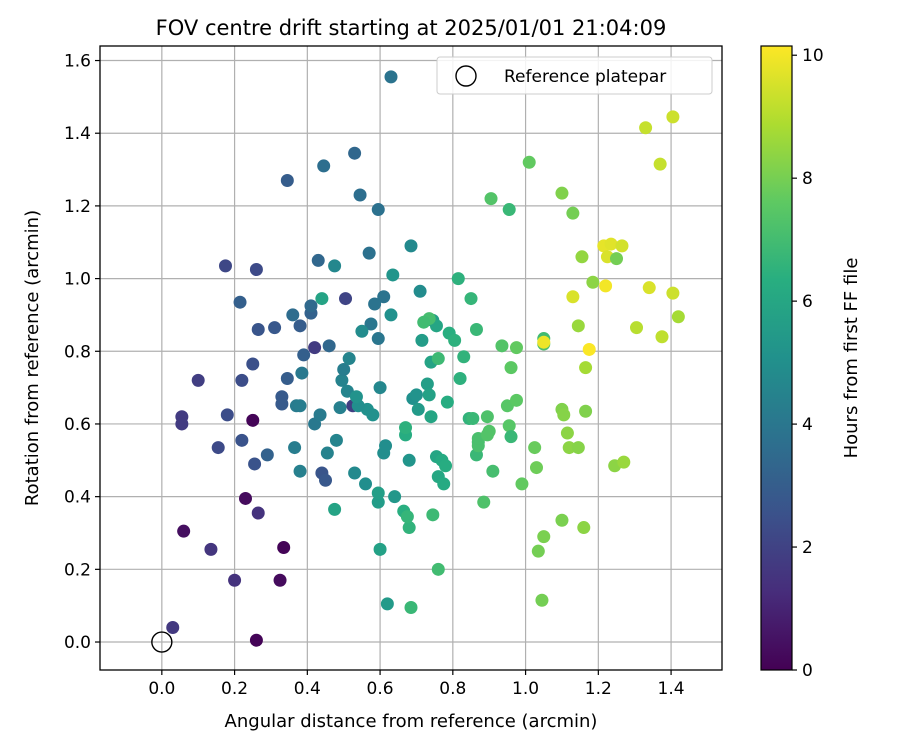 Image resolution: width=900 pixels, height=750 pixels. I want to click on reference-marker-layer, so click(162, 642).